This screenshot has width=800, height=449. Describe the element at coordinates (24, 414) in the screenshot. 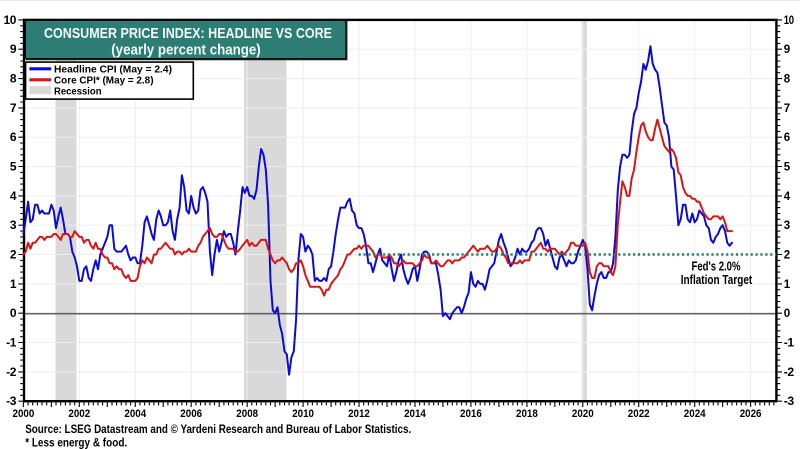

I see `svg-text: 2000` at that location.